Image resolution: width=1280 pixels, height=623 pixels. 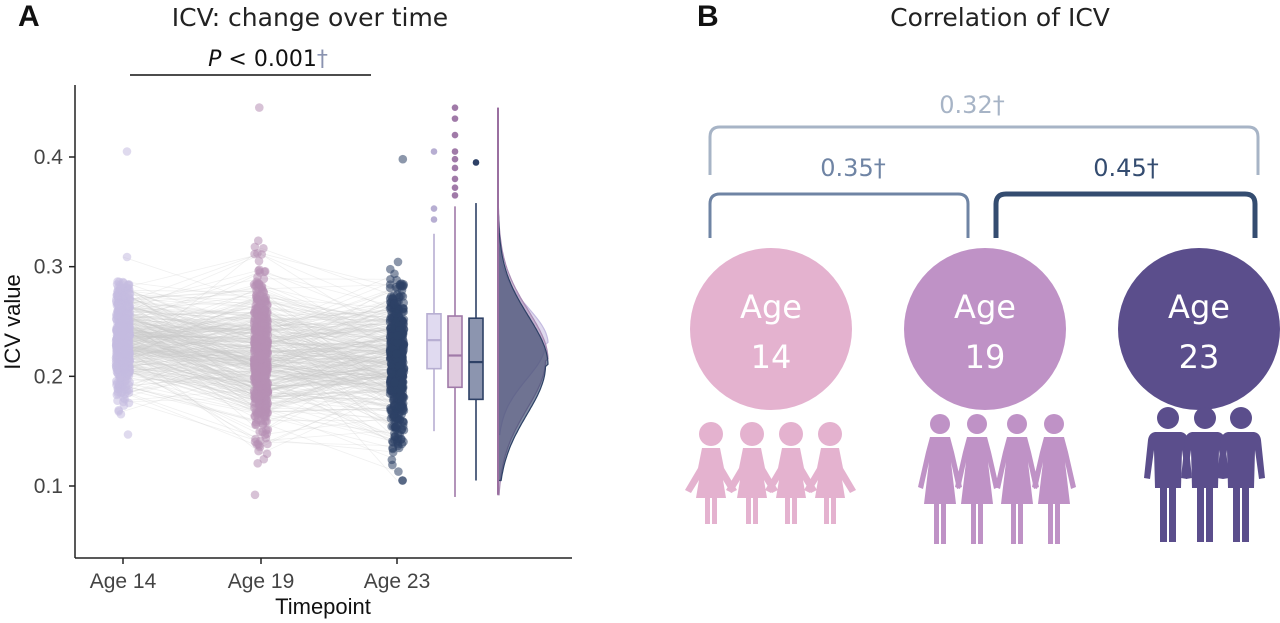 What do you see at coordinates (123, 581) in the screenshot?
I see `x-tick-label: Age 14` at bounding box center [123, 581].